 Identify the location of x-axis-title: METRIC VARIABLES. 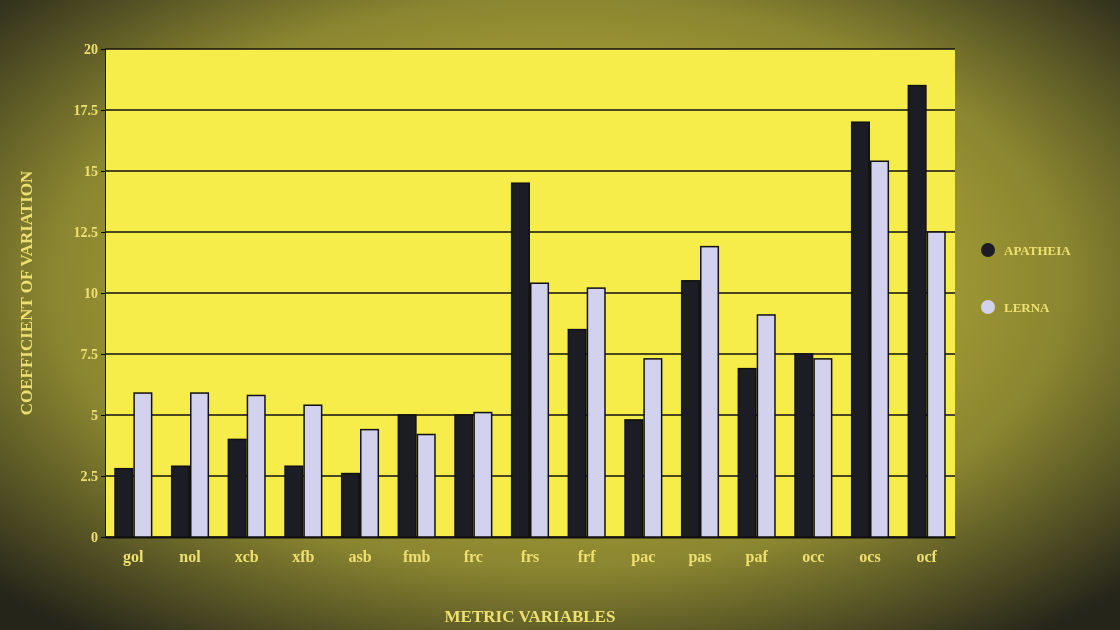
(530, 616).